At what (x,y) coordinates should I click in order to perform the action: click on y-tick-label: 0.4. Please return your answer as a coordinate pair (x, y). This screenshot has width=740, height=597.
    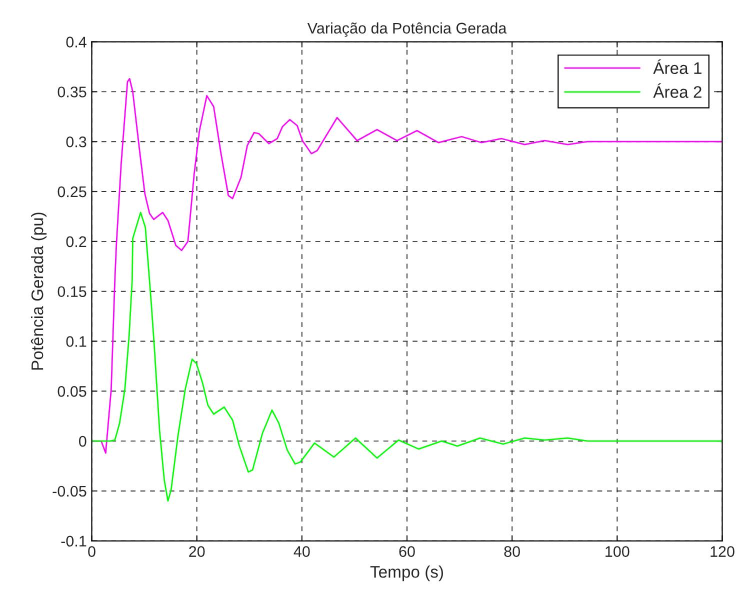
    Looking at the image, I should click on (76, 42).